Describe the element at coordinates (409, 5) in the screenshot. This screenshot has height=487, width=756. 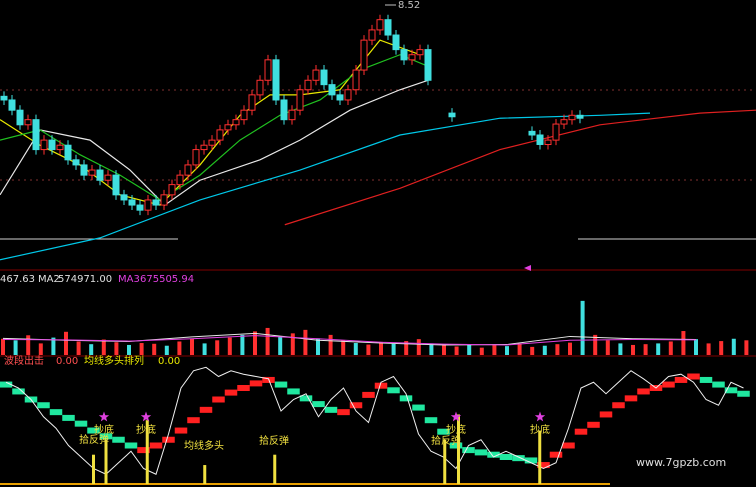
I see `high-label: 8.52` at that location.